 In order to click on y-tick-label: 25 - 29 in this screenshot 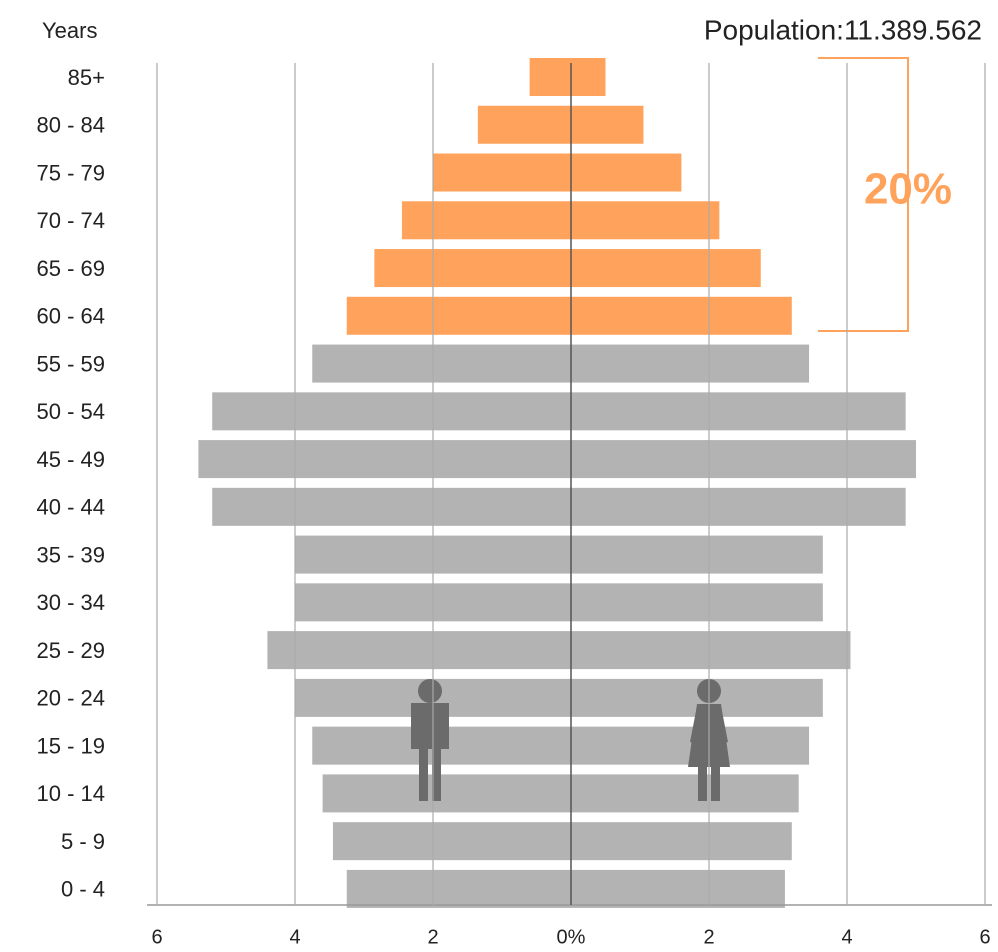, I will do `click(71, 650)`.